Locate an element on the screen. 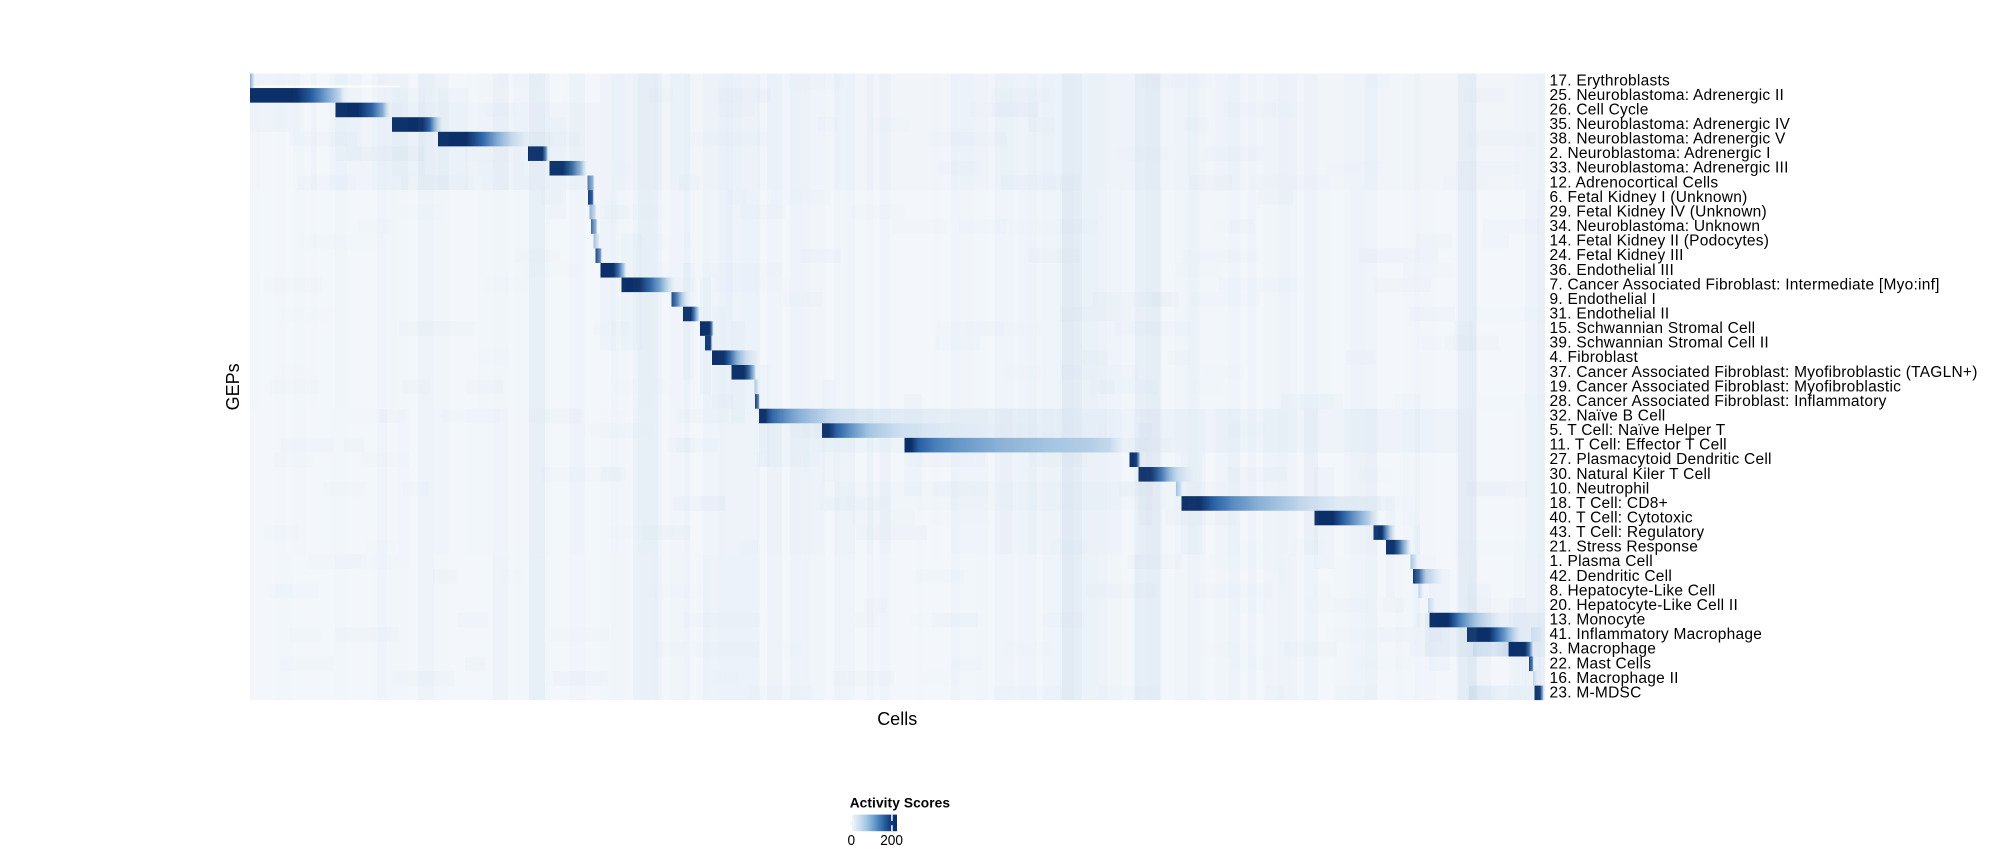 The width and height of the screenshot is (2006, 851). svg-text: 17. Erythroblasts is located at coordinates (1610, 80).